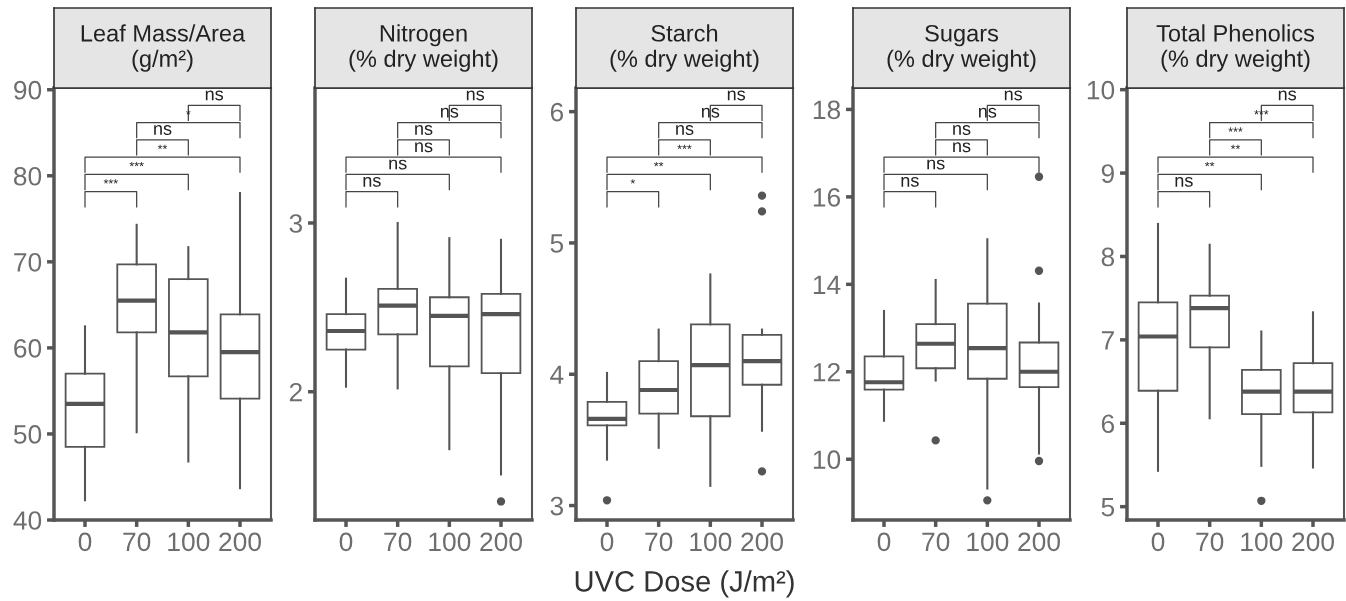 The image size is (1346, 601). What do you see at coordinates (961, 48) in the screenshot?
I see `chart-title: Sugars (% dry weight)` at bounding box center [961, 48].